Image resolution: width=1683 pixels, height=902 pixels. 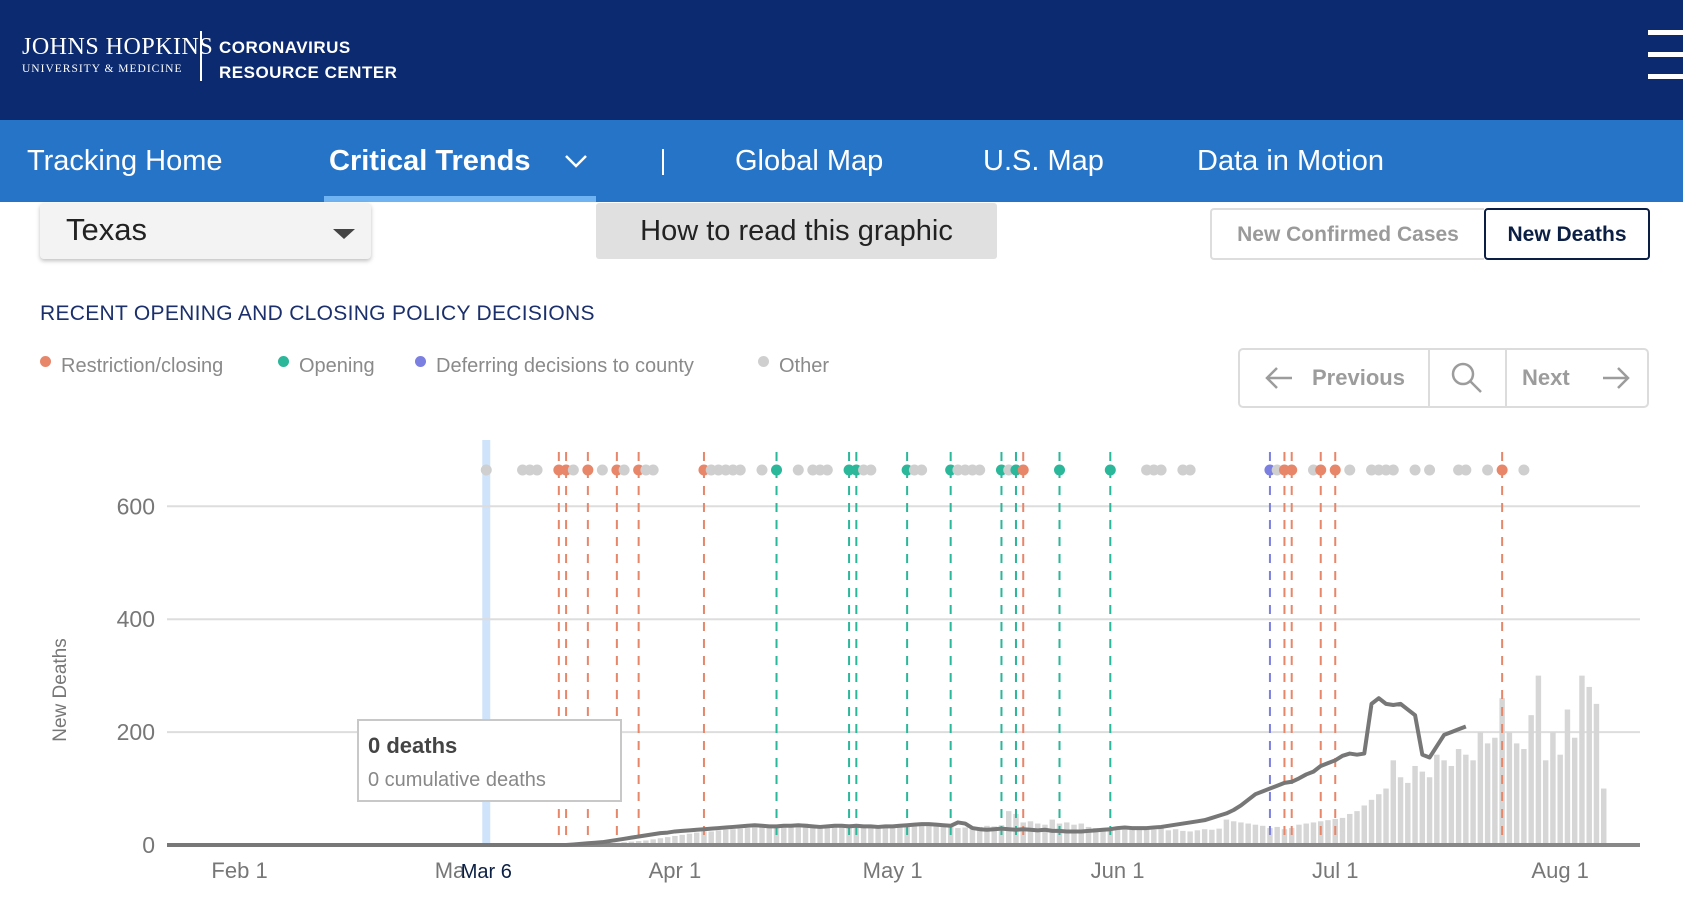 I want to click on highlight-band, so click(x=486, y=642).